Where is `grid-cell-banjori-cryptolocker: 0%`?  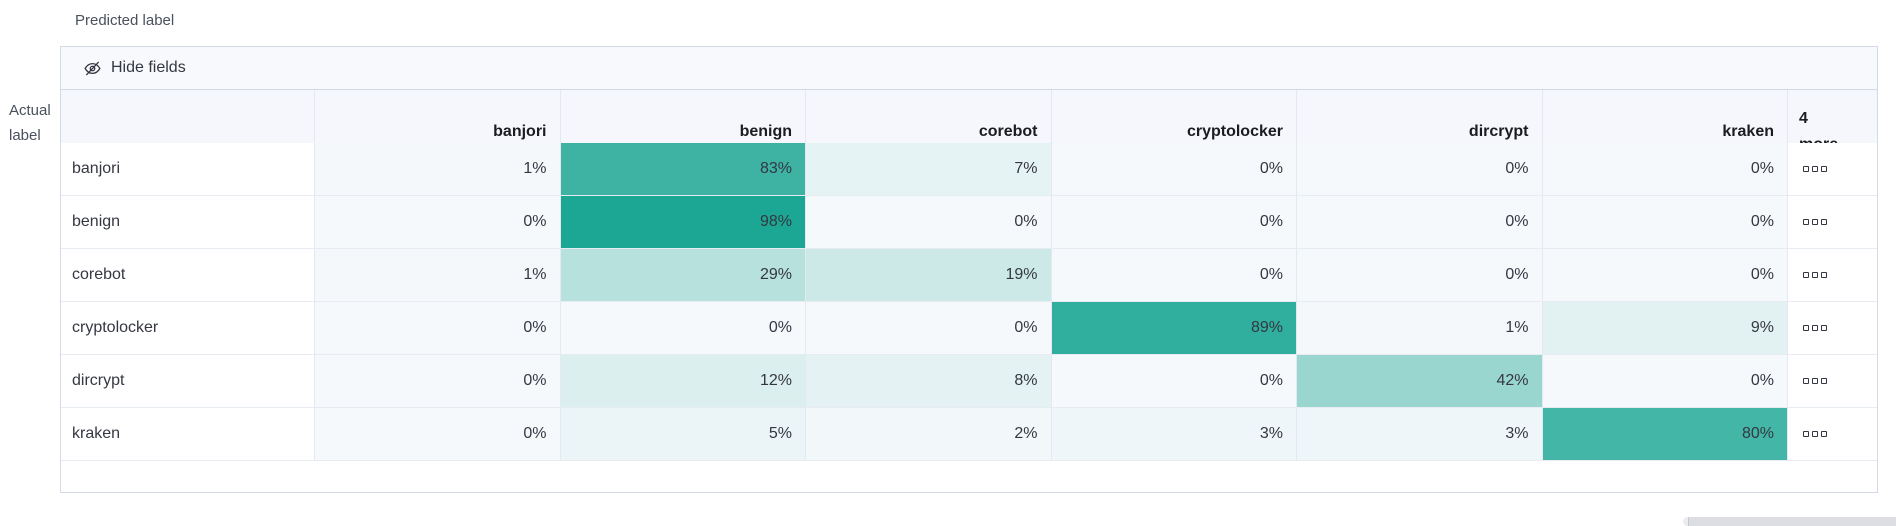
grid-cell-banjori-cryptolocker: 0% is located at coordinates (1174, 169).